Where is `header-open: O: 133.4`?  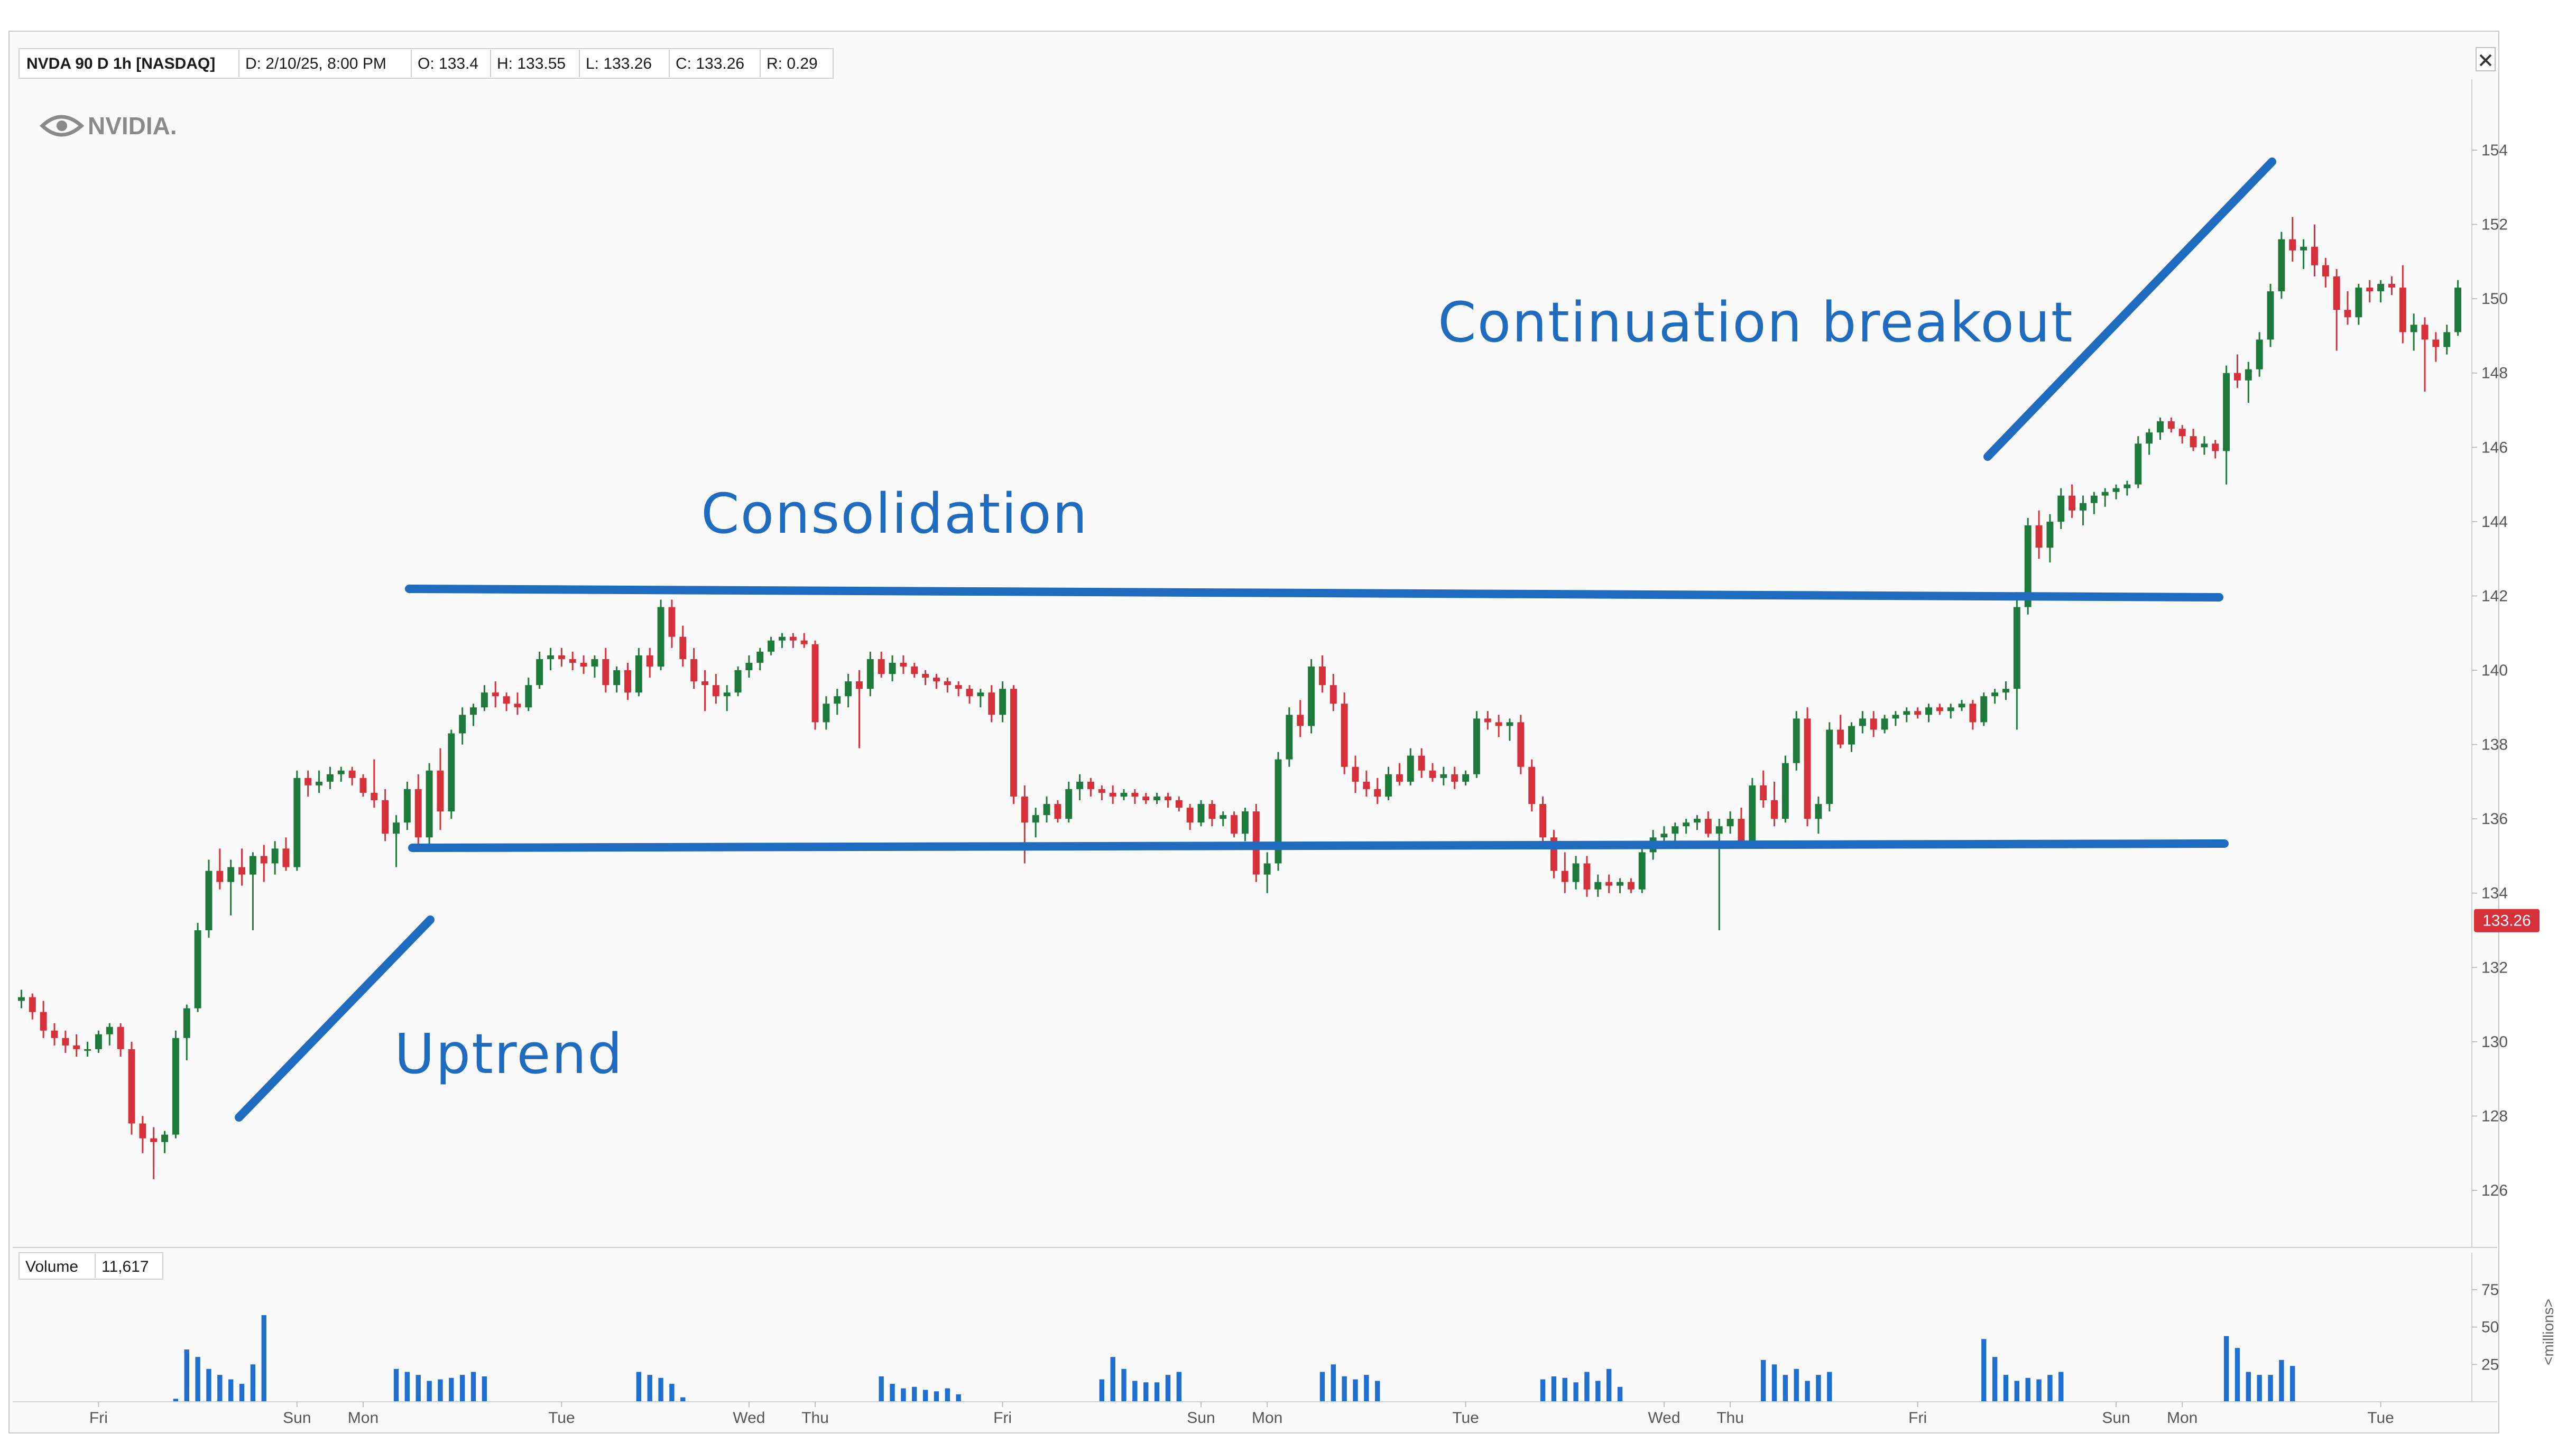 header-open: O: 133.4 is located at coordinates (448, 63).